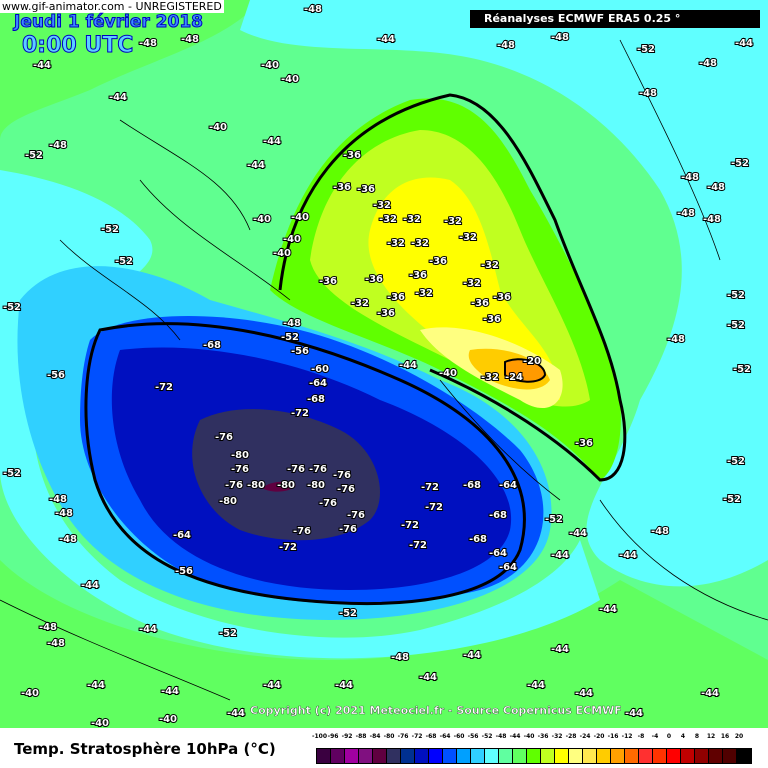 The width and height of the screenshot is (768, 768). I want to click on legend-label: 4, so click(683, 736).